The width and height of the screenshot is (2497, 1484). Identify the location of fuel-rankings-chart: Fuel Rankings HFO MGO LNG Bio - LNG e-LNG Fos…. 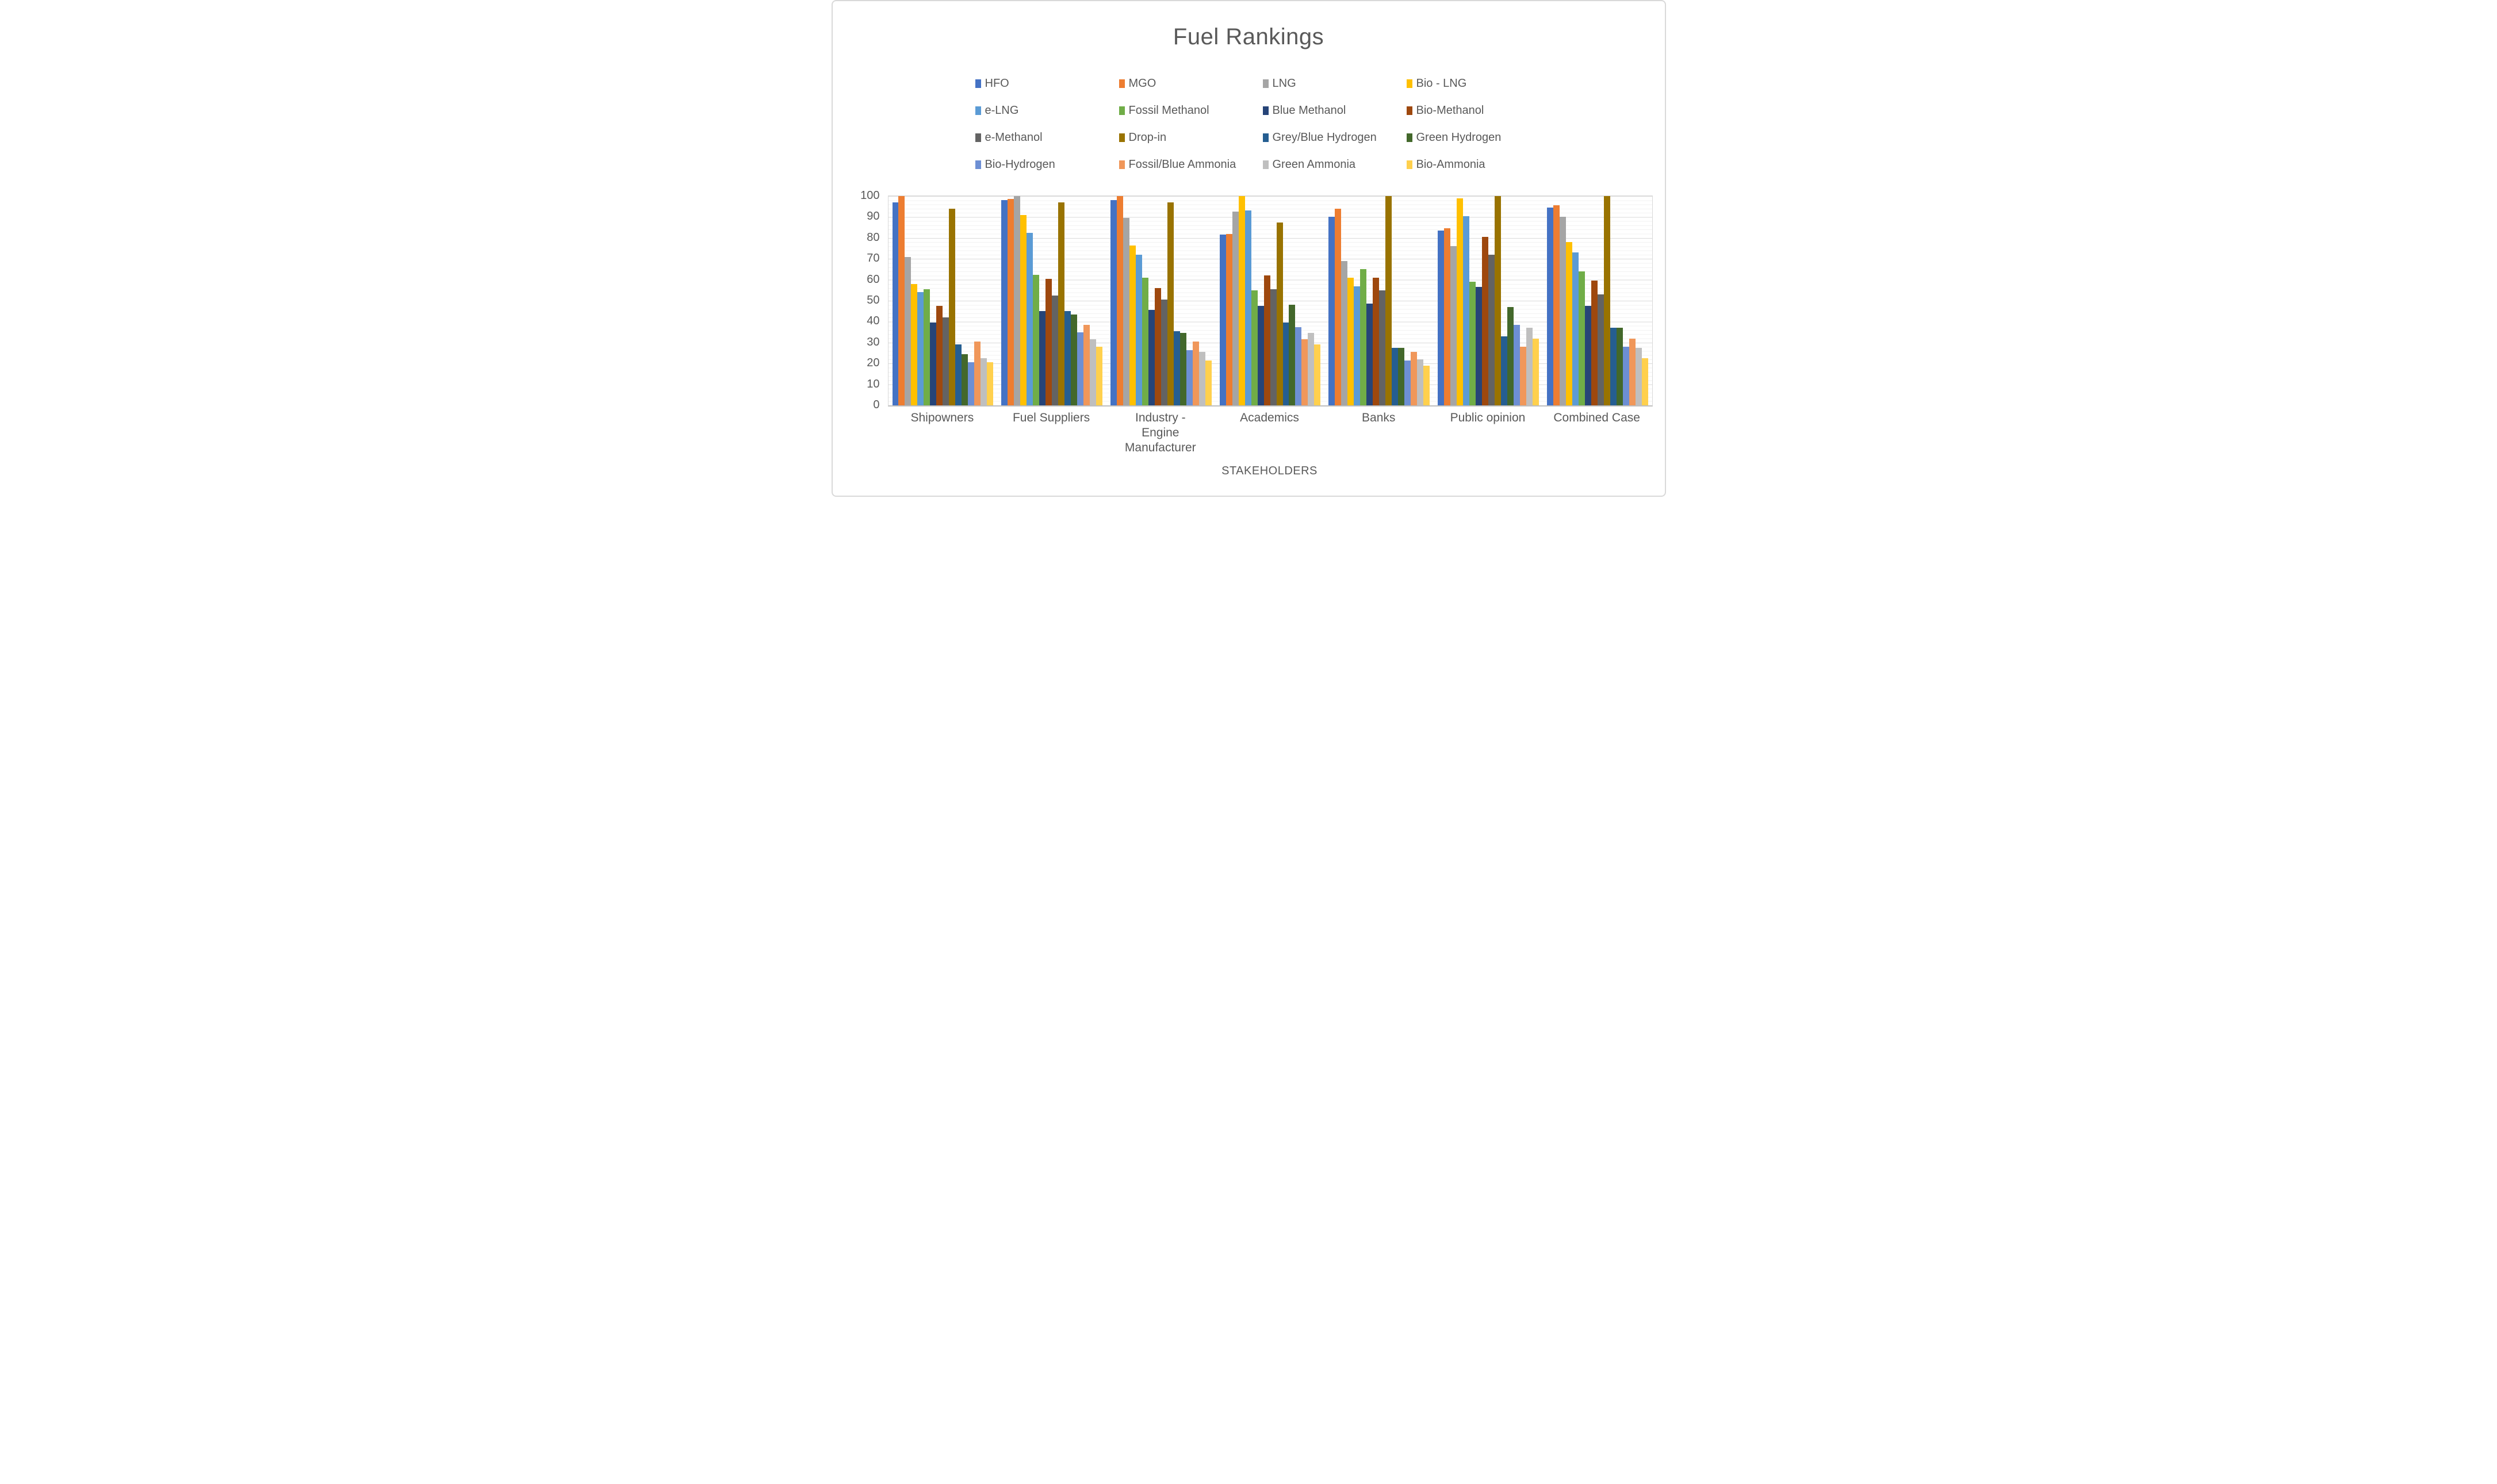
(1248, 248).